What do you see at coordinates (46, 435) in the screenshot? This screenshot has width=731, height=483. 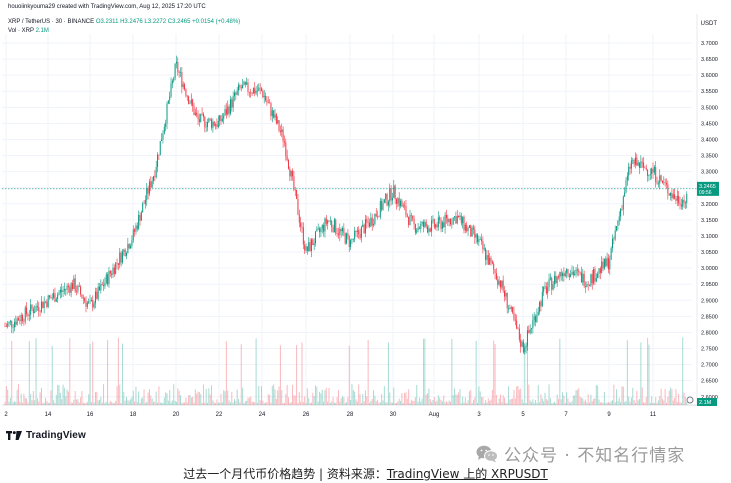 I see `tradingview-logo: TradingView` at bounding box center [46, 435].